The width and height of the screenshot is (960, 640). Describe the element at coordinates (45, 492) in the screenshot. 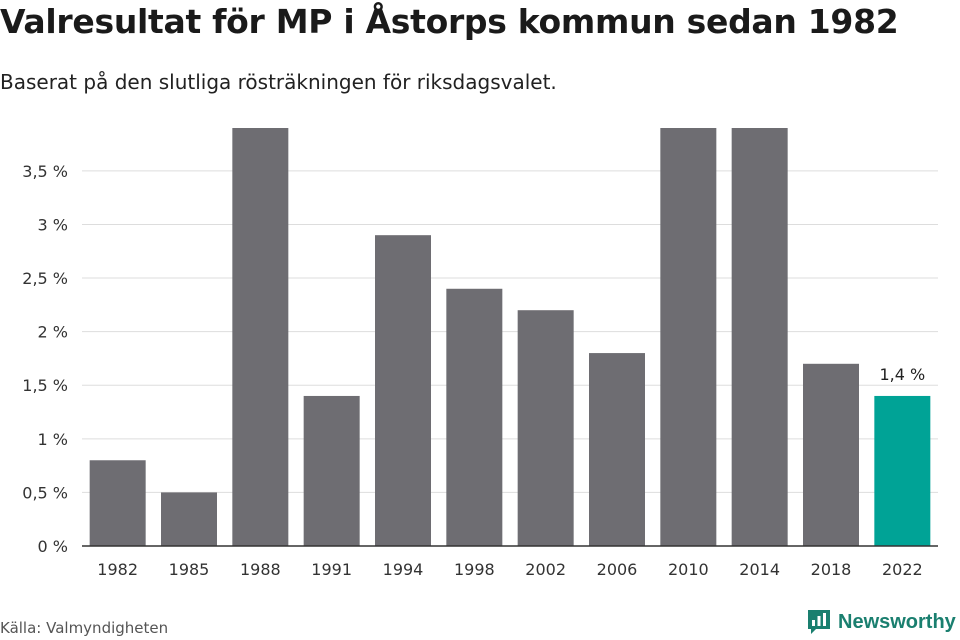

I see `y-tick-label: 0,5 %` at that location.